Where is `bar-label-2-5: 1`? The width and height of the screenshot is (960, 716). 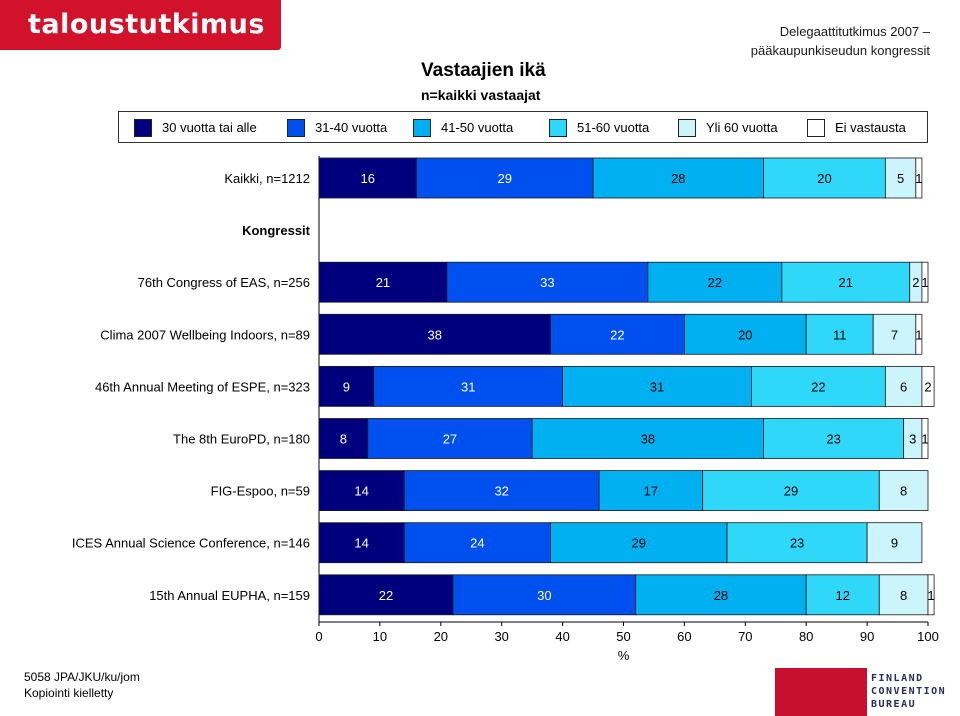
bar-label-2-5: 1 is located at coordinates (924, 282).